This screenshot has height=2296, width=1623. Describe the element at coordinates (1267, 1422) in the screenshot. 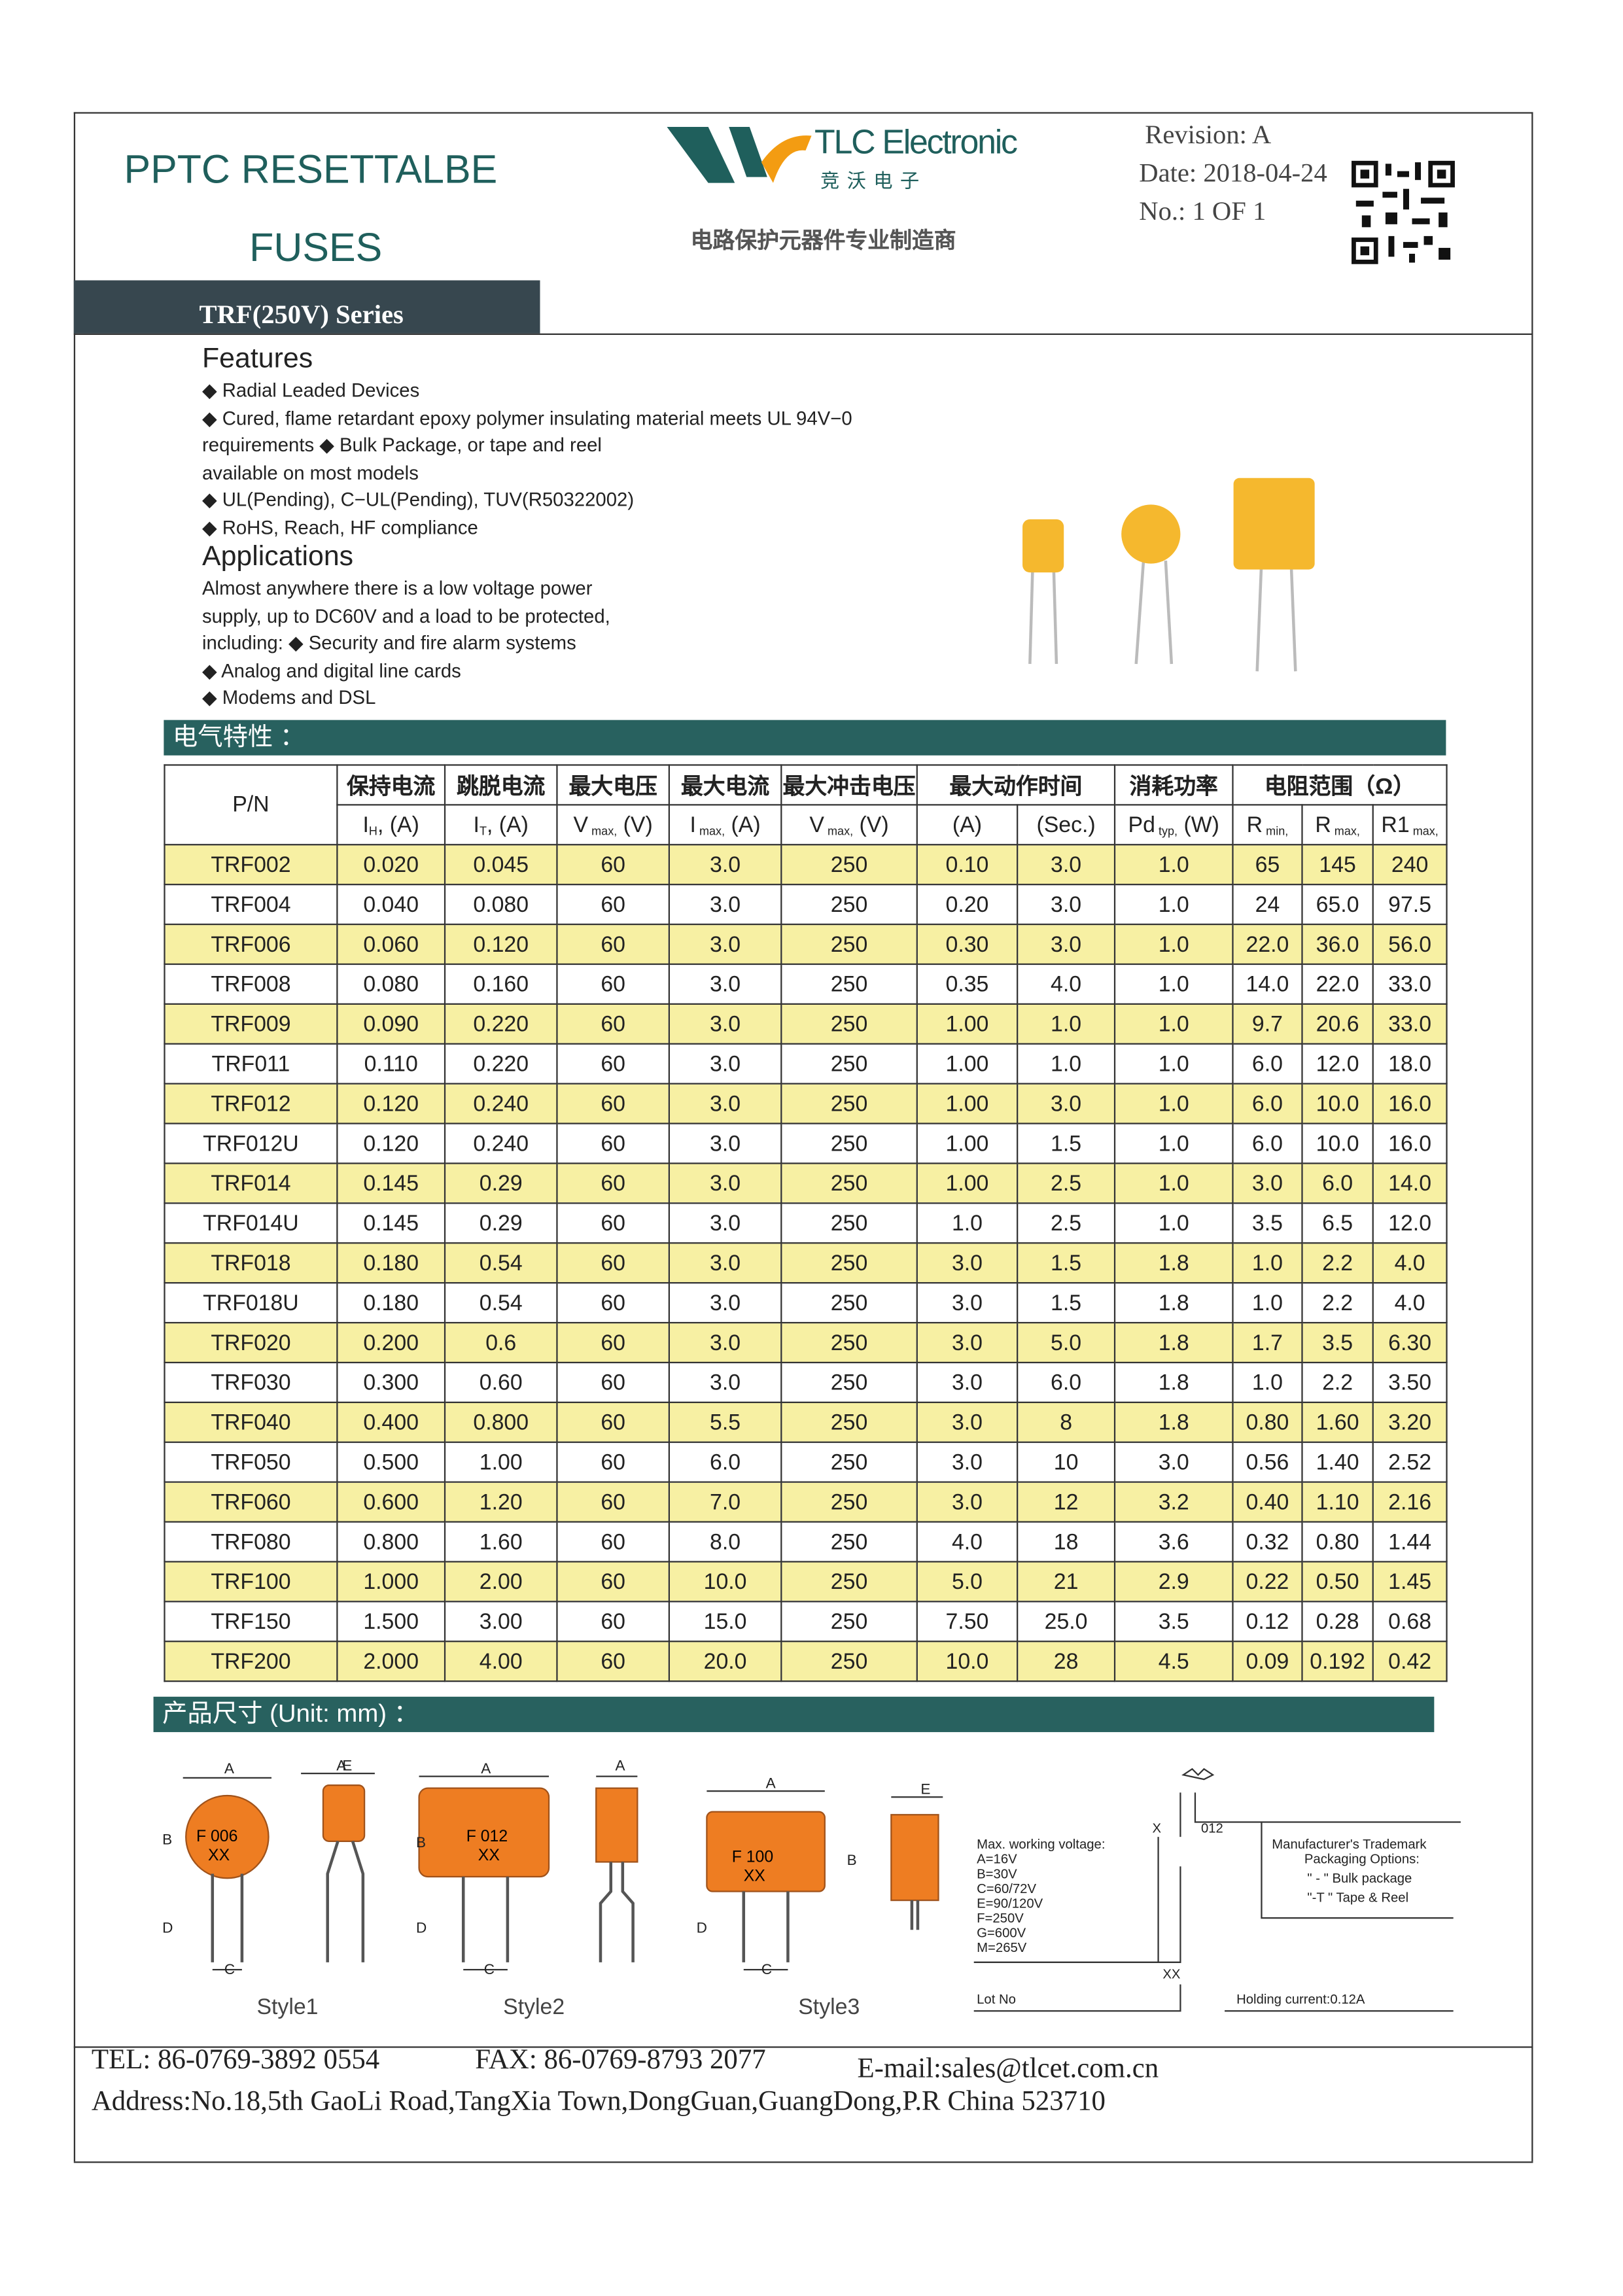

I see `data-cell: 0.80` at that location.